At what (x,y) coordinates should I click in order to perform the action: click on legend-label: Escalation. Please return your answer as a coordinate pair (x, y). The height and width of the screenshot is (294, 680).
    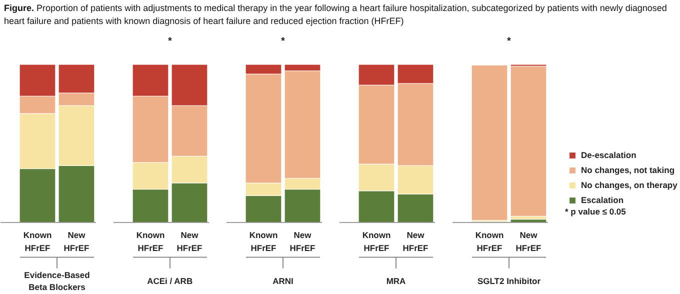
    Looking at the image, I should click on (602, 200).